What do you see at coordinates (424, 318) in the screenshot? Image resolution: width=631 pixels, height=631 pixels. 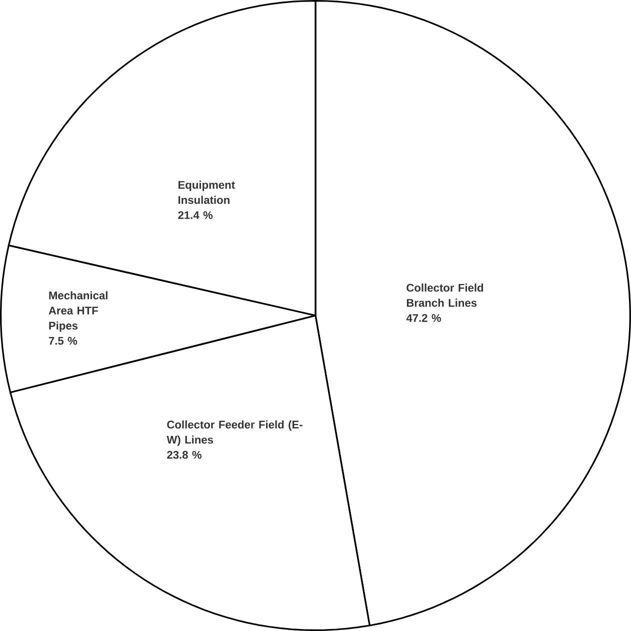 I see `data-label: 47.2 %` at bounding box center [424, 318].